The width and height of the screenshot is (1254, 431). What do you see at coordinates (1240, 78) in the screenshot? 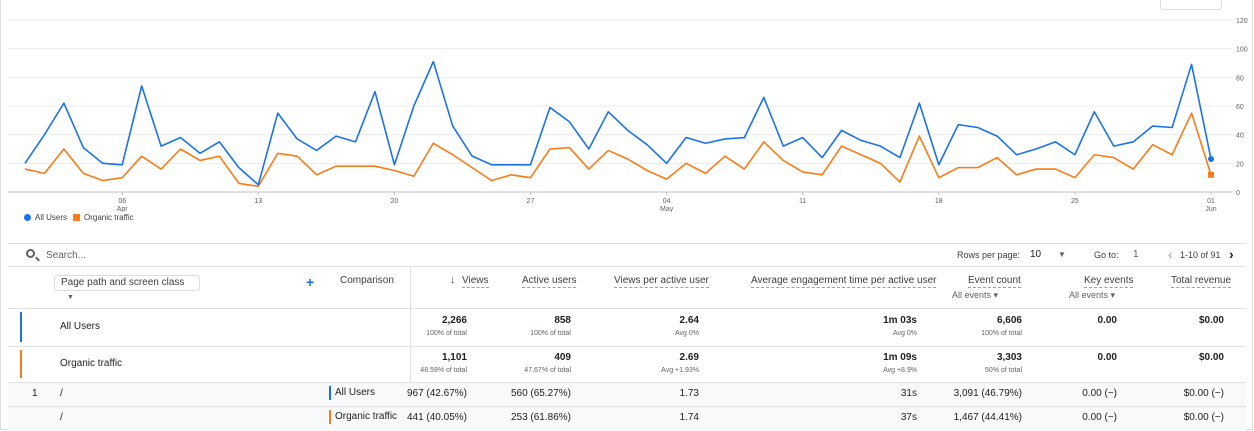
I see `y-tick-label: 80` at bounding box center [1240, 78].